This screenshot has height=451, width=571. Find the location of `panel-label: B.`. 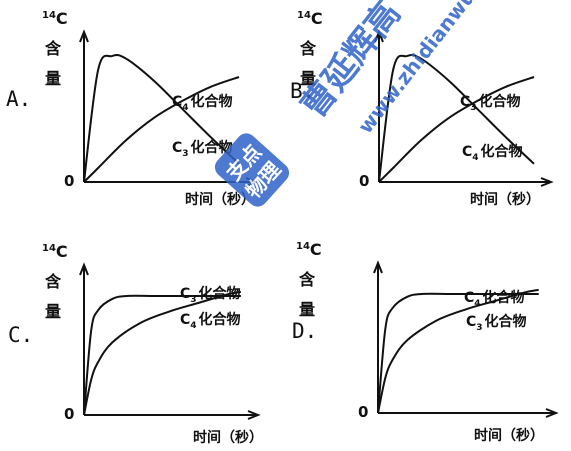

panel-label: B. is located at coordinates (302, 91).